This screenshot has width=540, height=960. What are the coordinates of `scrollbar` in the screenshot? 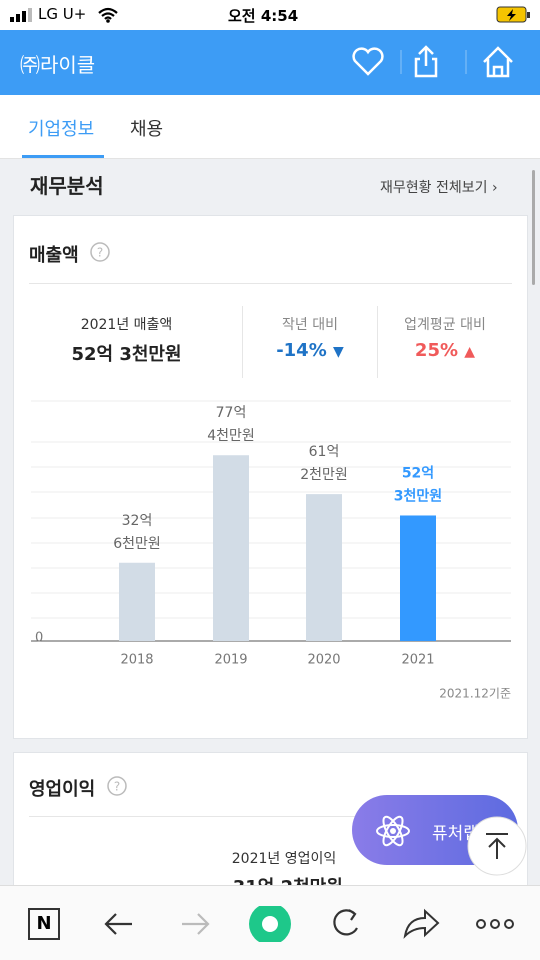 It's located at (533, 227).